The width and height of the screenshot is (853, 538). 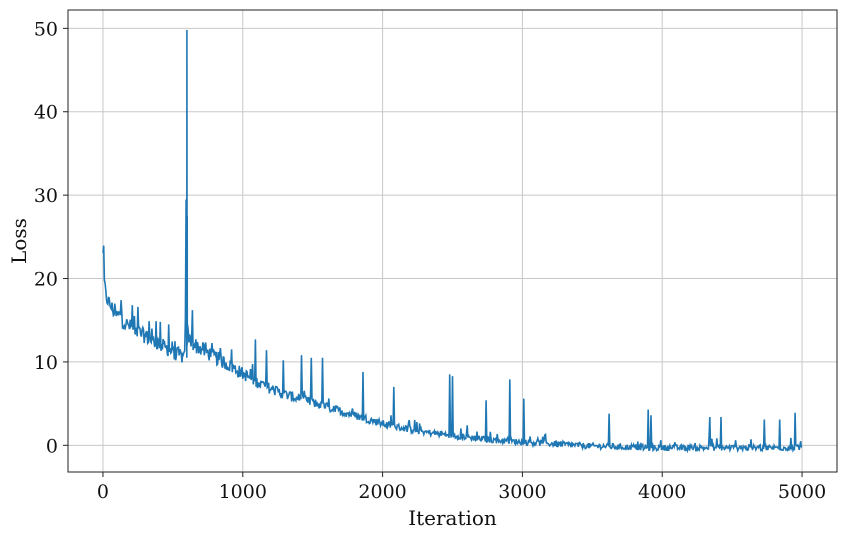 What do you see at coordinates (522, 492) in the screenshot?
I see `x-tick-label: 3000` at bounding box center [522, 492].